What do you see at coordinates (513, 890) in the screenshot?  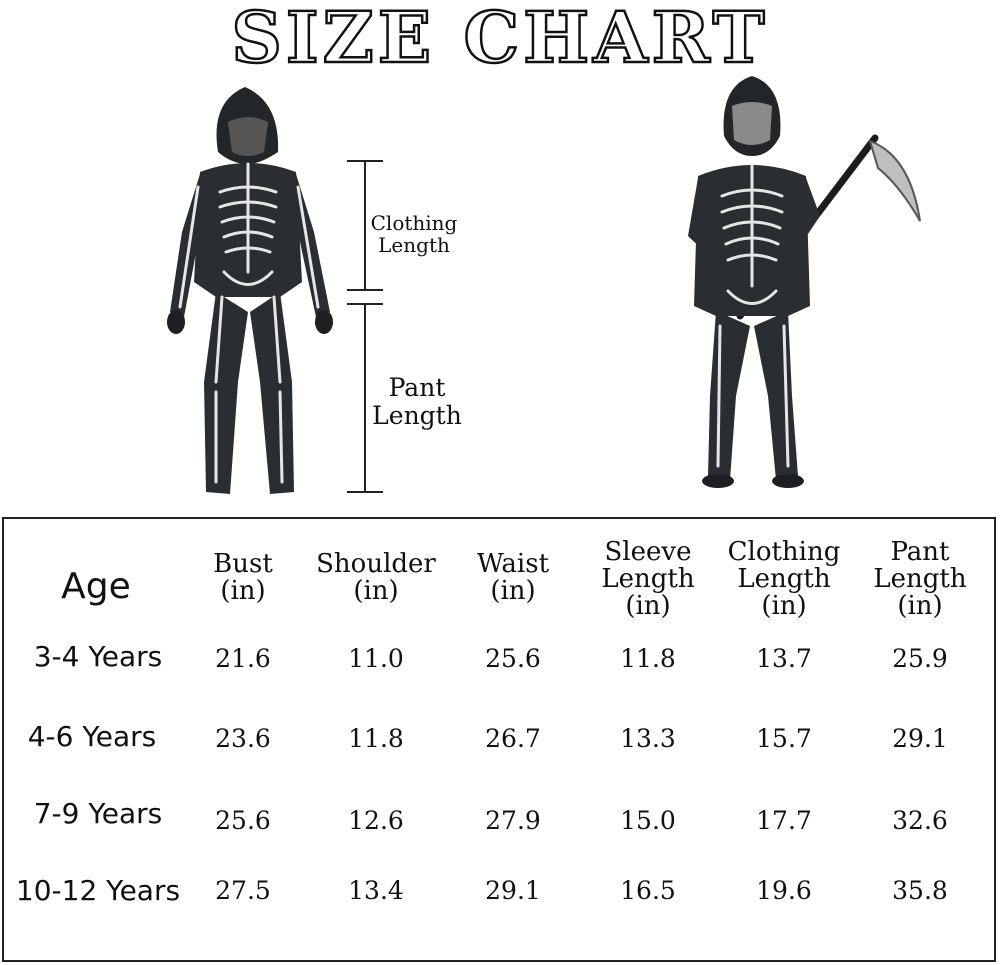 I see `value-cell-waist: 29.1` at bounding box center [513, 890].